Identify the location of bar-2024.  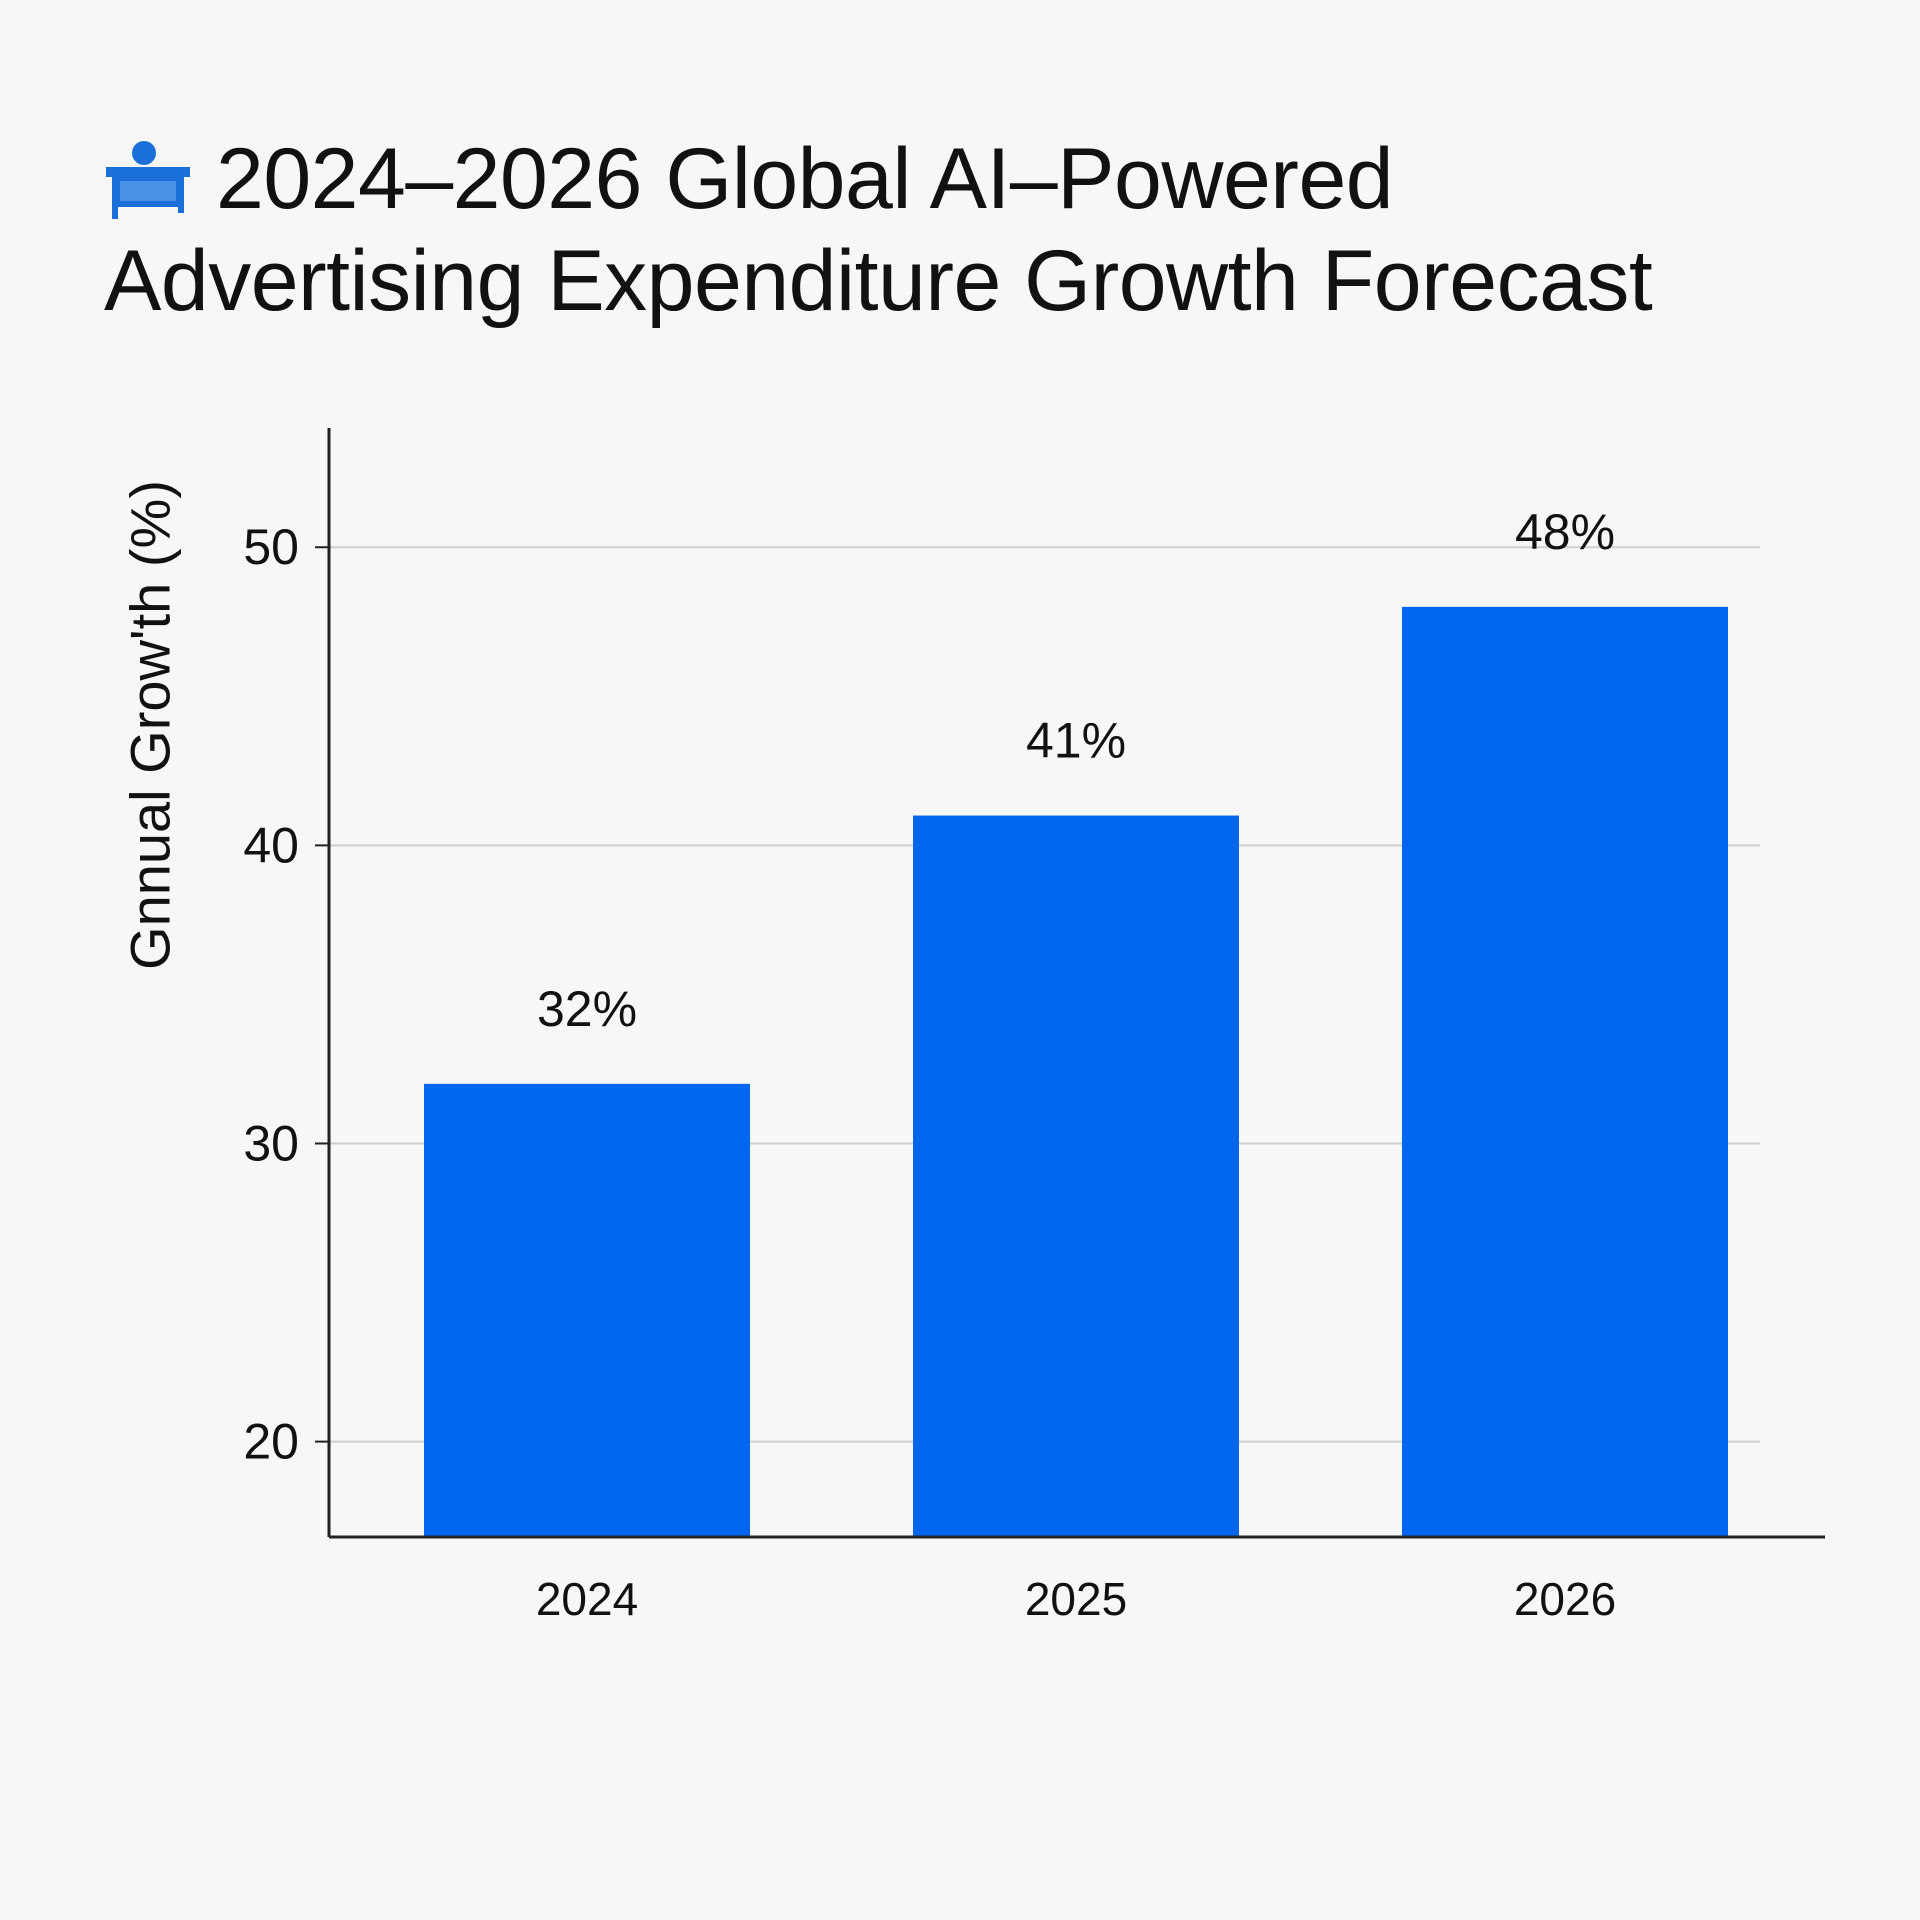
(587, 1310).